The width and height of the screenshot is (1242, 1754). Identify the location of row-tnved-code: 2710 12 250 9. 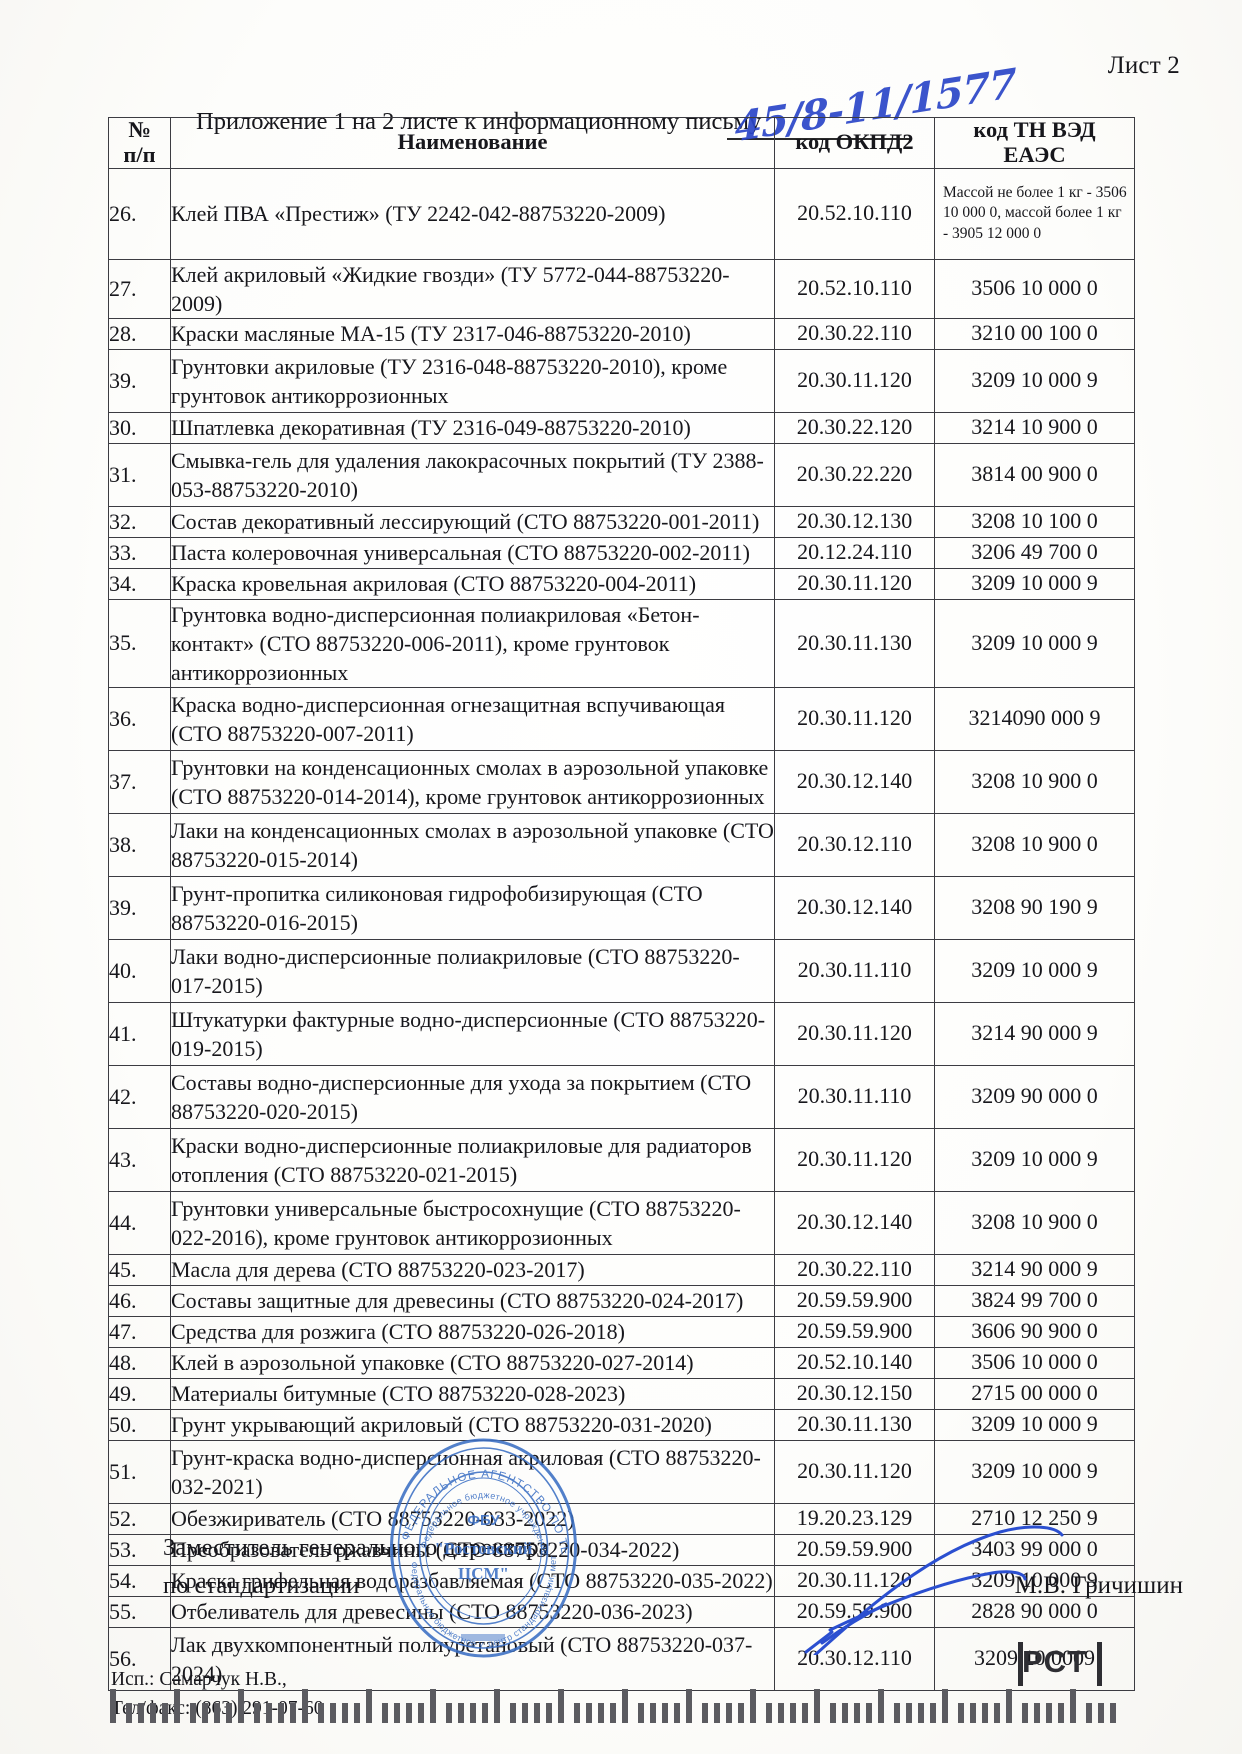
(1034, 1518).